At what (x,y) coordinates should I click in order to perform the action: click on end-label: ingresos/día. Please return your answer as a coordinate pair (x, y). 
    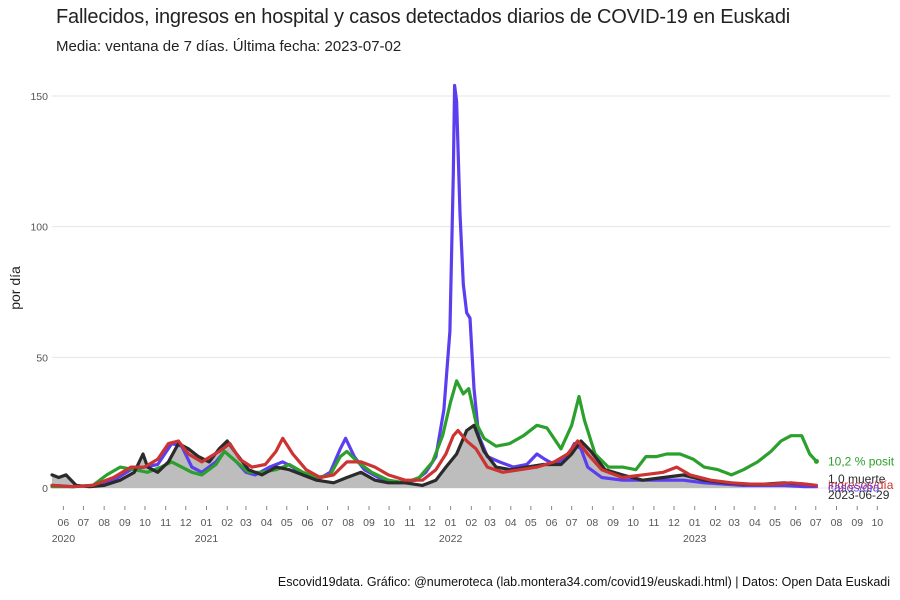
    Looking at the image, I should click on (861, 485).